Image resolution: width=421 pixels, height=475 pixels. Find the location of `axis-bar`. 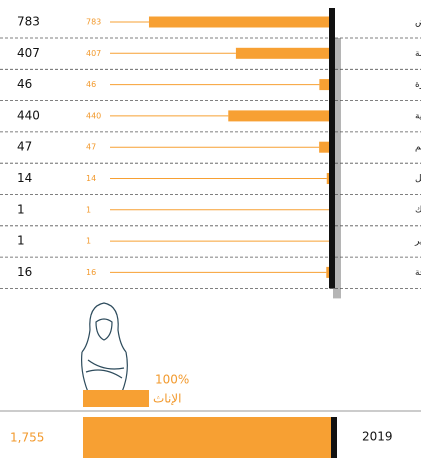

axis-bar is located at coordinates (332, 148).